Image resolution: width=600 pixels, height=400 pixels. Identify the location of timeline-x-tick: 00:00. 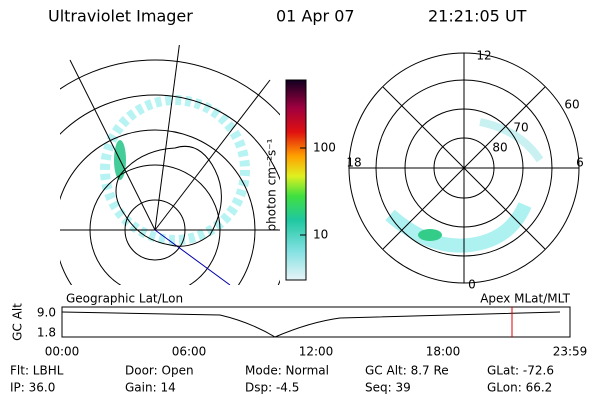
(62, 352).